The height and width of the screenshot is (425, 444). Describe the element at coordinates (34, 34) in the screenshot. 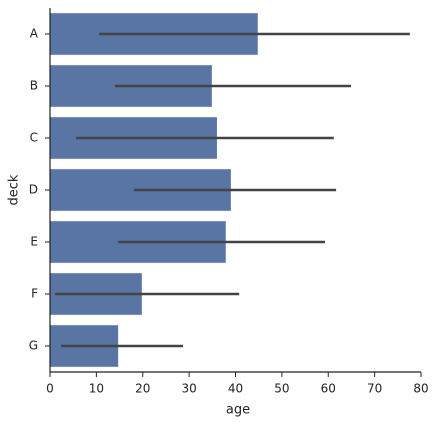

I see `y-tick-label: A` at that location.